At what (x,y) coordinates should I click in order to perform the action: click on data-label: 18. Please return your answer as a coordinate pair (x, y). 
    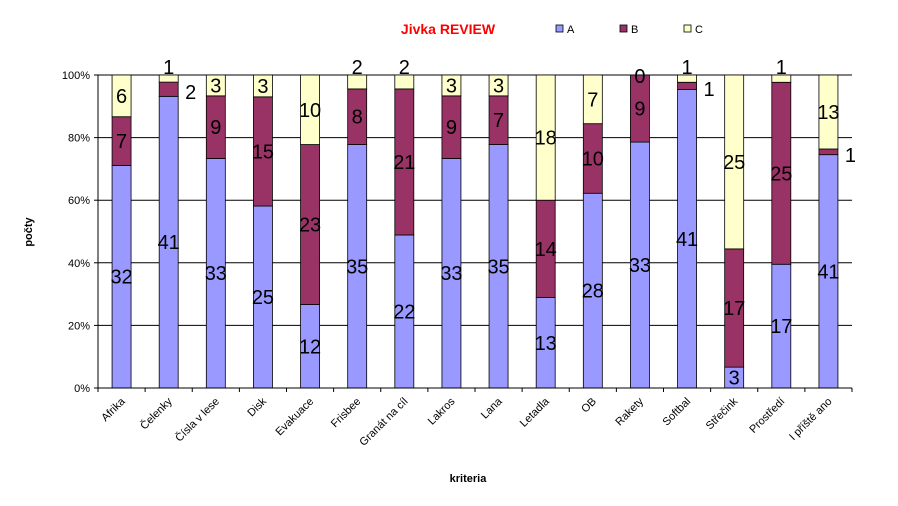
    Looking at the image, I should click on (546, 139).